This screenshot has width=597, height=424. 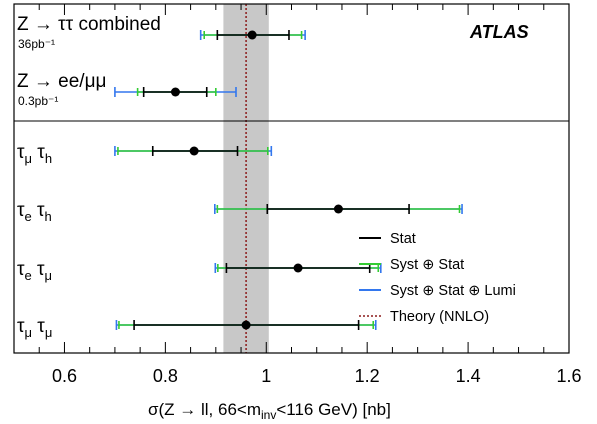 I want to click on legend-entry: Stat, so click(x=403, y=239).